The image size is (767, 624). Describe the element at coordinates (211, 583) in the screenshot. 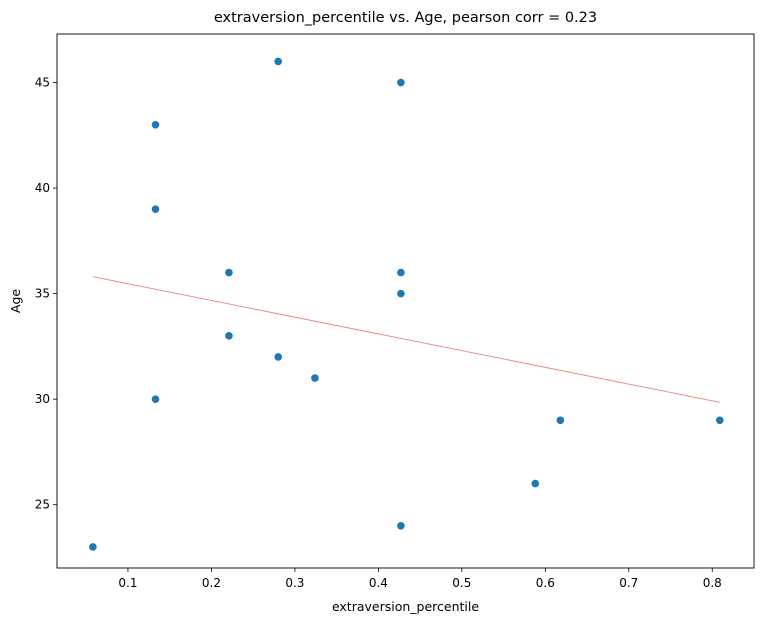

I see `x-tick-label: 0.2` at that location.